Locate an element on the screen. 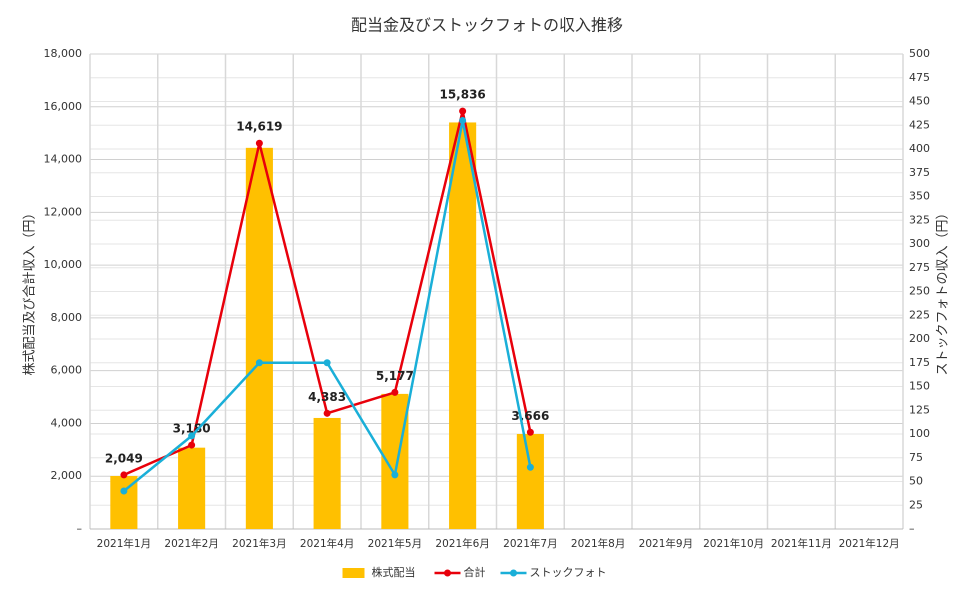 Image resolution: width=965 pixels, height=592 pixels. y2-tick-label: 300 is located at coordinates (919, 243).